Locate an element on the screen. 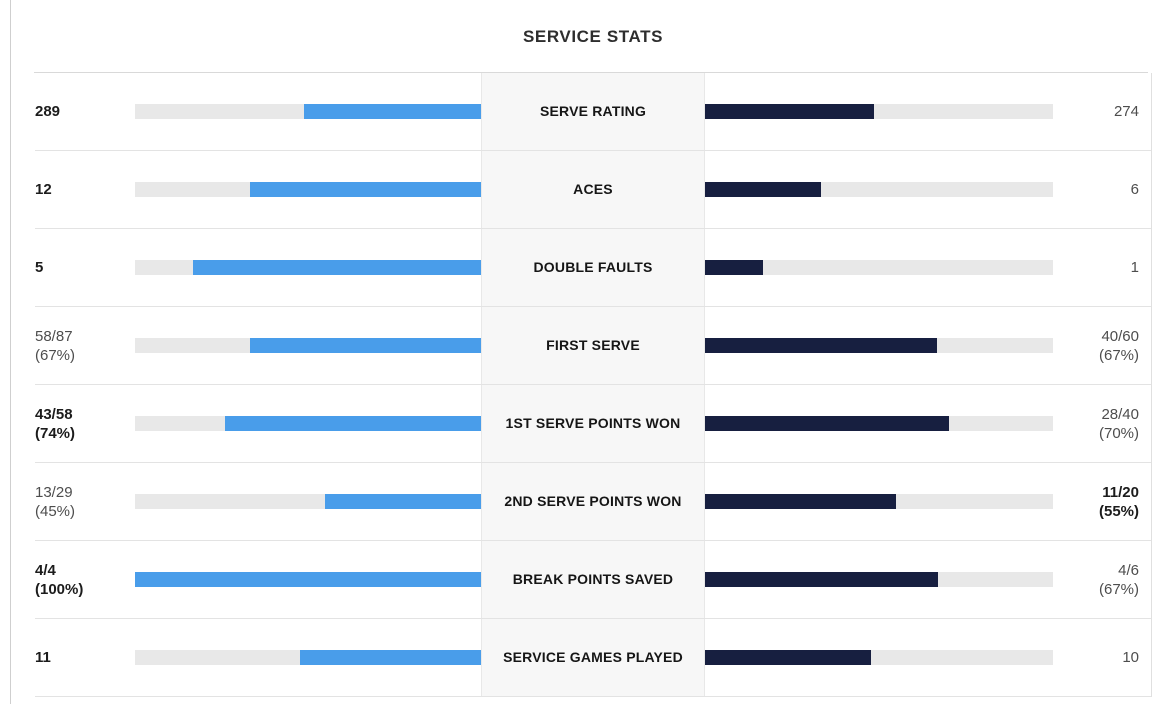  stat-label-text: DOUBLE FAULTS is located at coordinates (593, 267).